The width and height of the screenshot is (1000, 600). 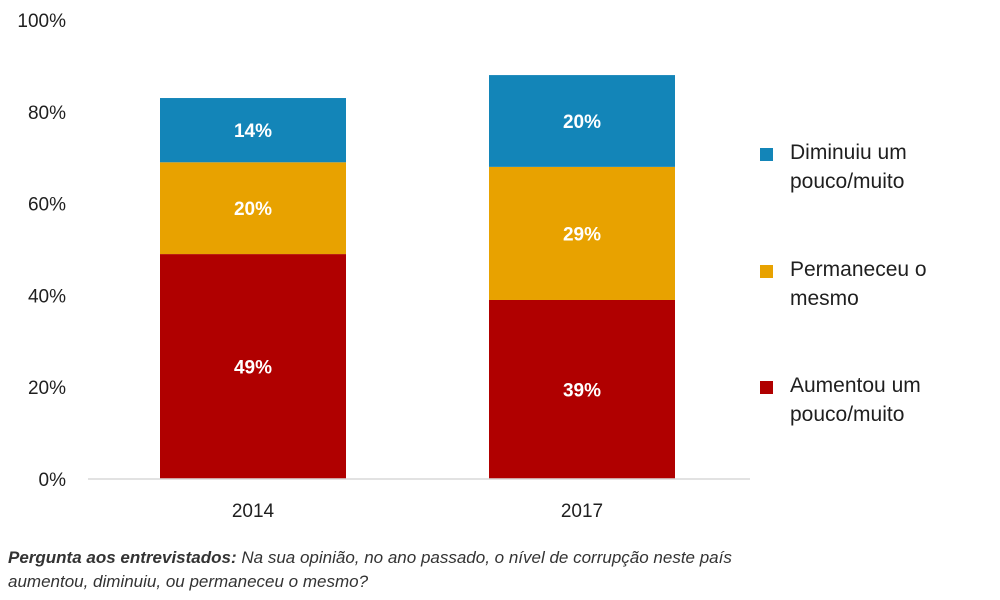 What do you see at coordinates (880, 284) in the screenshot?
I see `legend-item-permaneceu: Permaneceu o mesmo` at bounding box center [880, 284].